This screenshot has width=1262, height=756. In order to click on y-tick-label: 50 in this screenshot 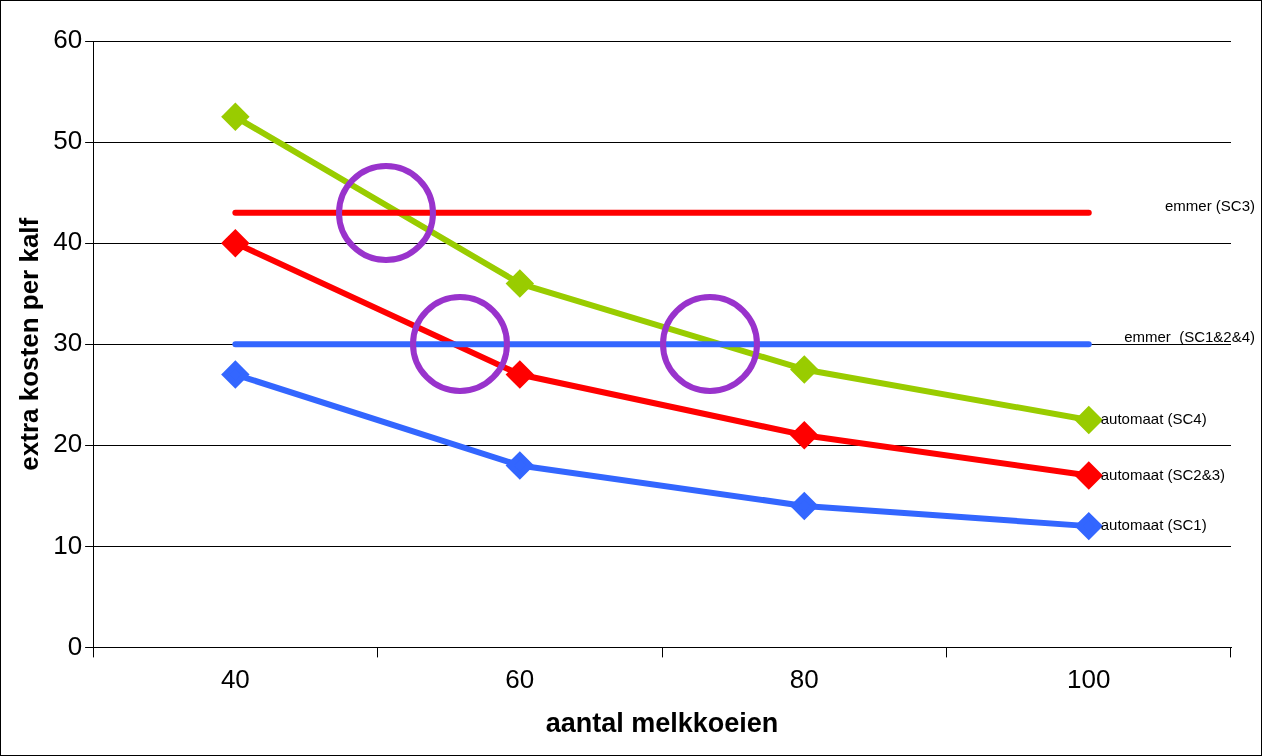, I will do `click(68, 140)`.